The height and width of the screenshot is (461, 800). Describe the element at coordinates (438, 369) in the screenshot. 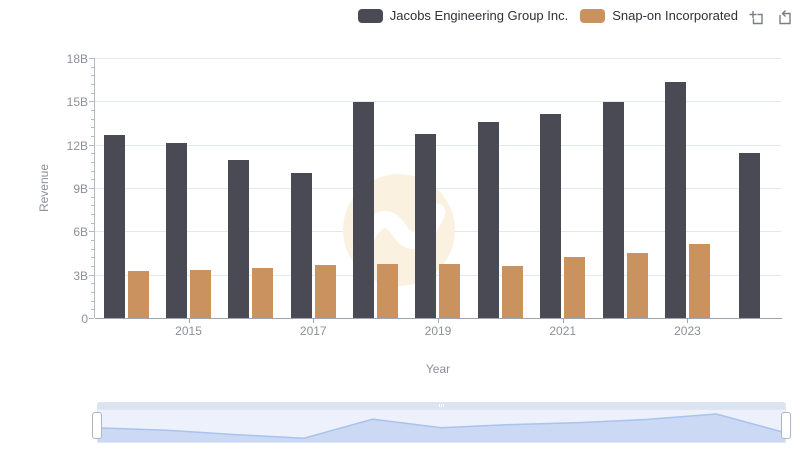

I see `x-axis-title: Year` at that location.